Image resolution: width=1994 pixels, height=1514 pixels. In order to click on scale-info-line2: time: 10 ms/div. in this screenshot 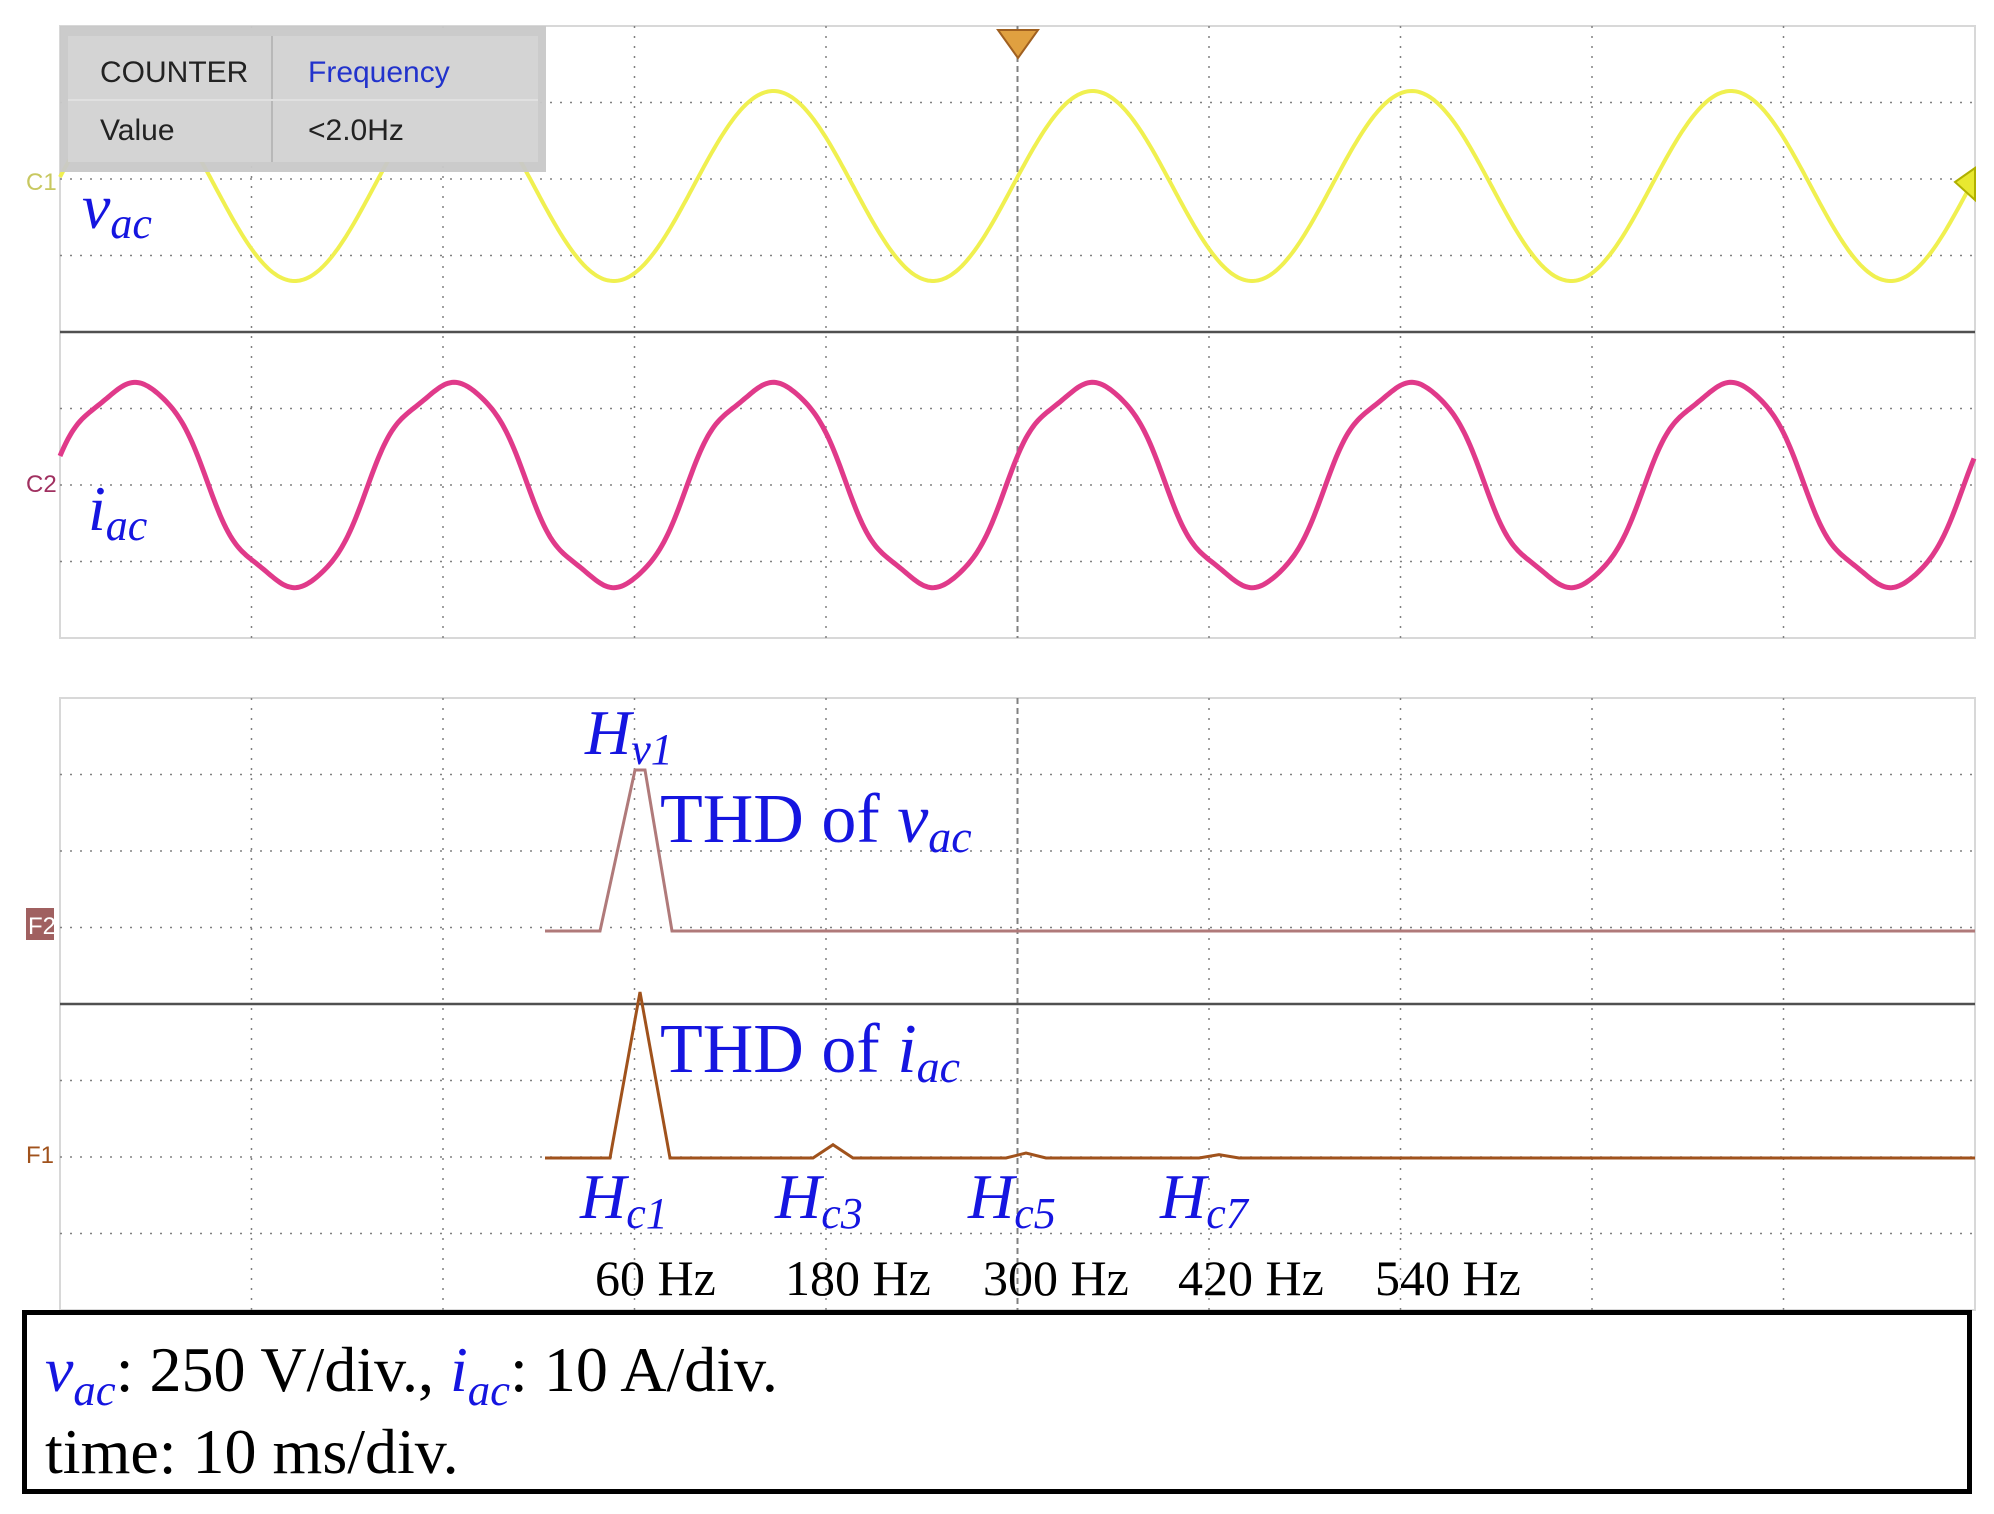, I will do `click(252, 1451)`.